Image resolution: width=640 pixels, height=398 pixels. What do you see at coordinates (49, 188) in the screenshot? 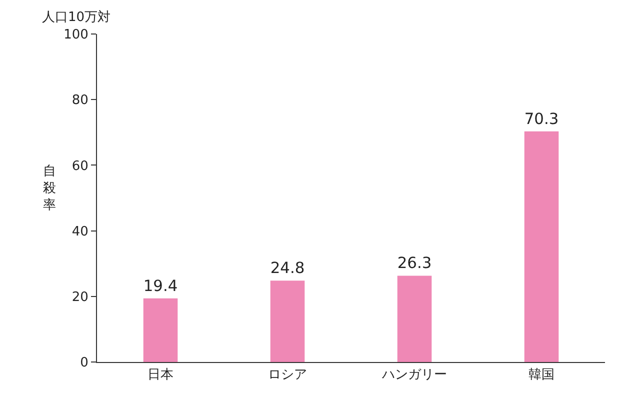
I see `y-axis-title: 自殺率` at bounding box center [49, 188].